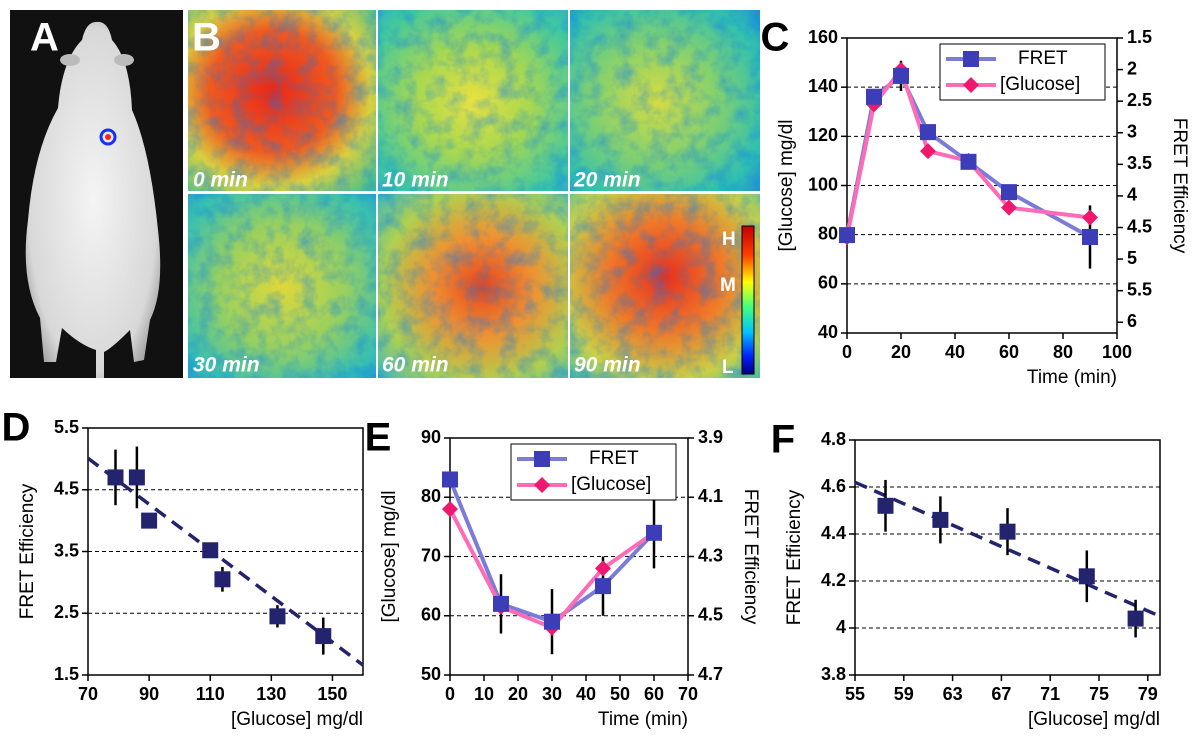 The width and height of the screenshot is (1202, 738). Describe the element at coordinates (607, 365) in the screenshot. I see `time-label: 90 min` at that location.